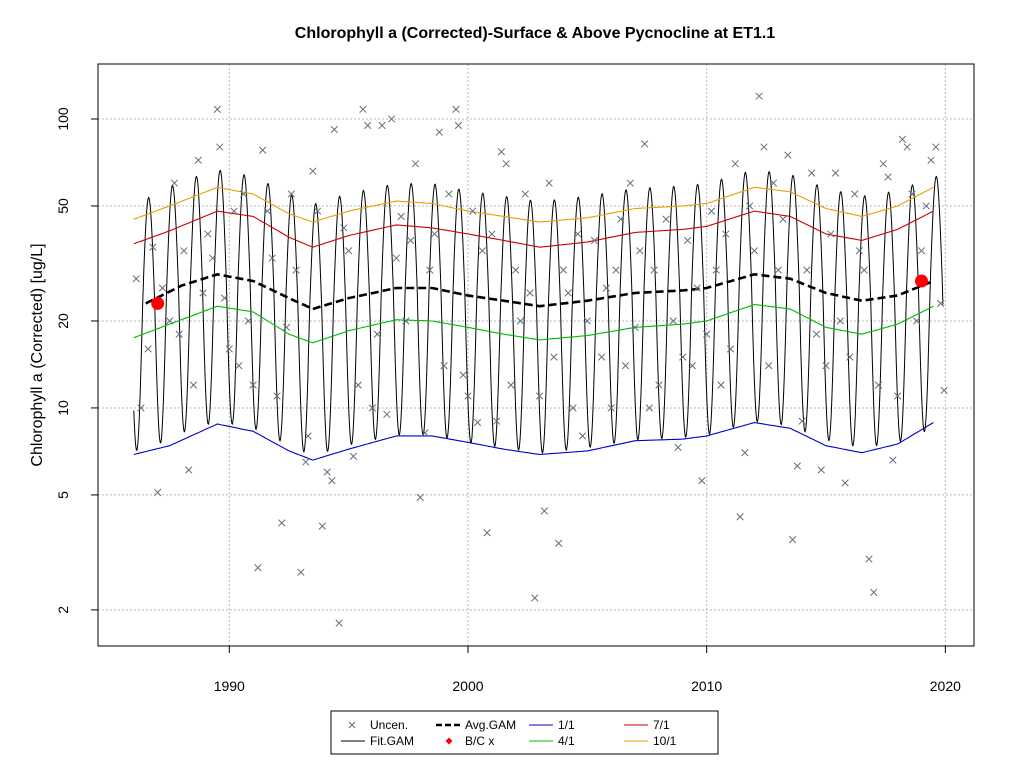 The image size is (1024, 768). What do you see at coordinates (63, 408) in the screenshot?
I see `y-tick-label: 10` at bounding box center [63, 408].